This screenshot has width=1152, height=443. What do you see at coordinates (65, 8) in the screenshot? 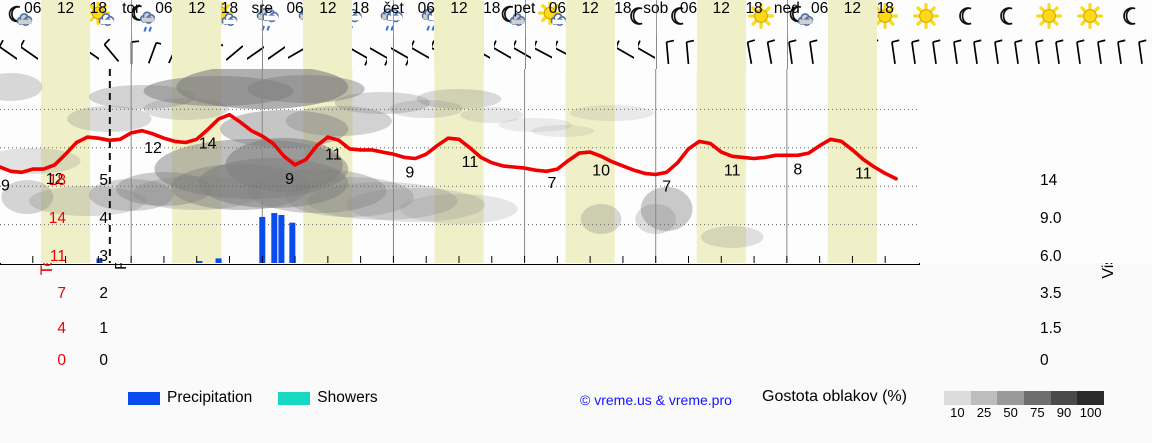
I see `xtick-12-1: 12` at bounding box center [65, 8].